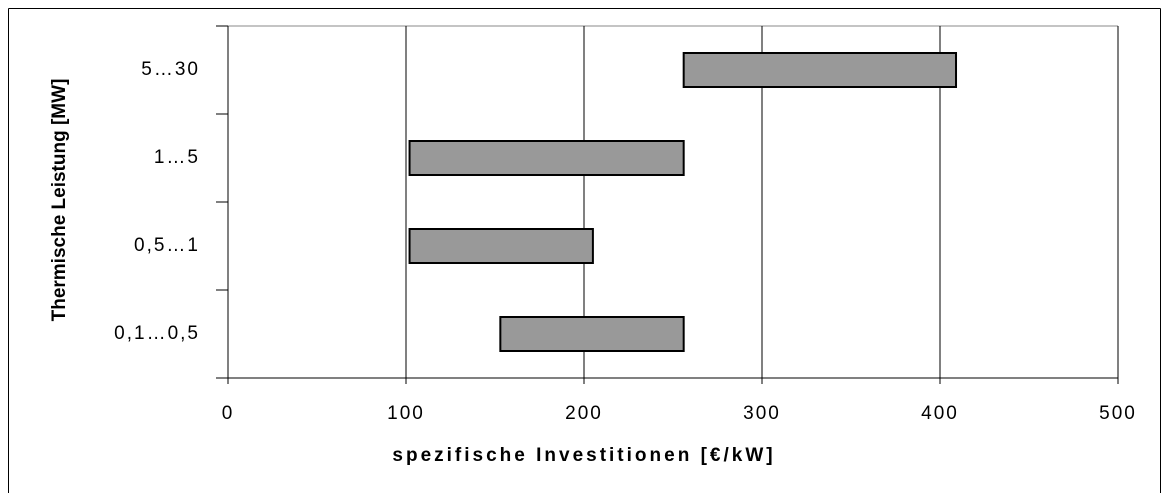 This screenshot has width=1168, height=493. Describe the element at coordinates (177, 157) in the screenshot. I see `y-tick-label: 1…5` at that location.